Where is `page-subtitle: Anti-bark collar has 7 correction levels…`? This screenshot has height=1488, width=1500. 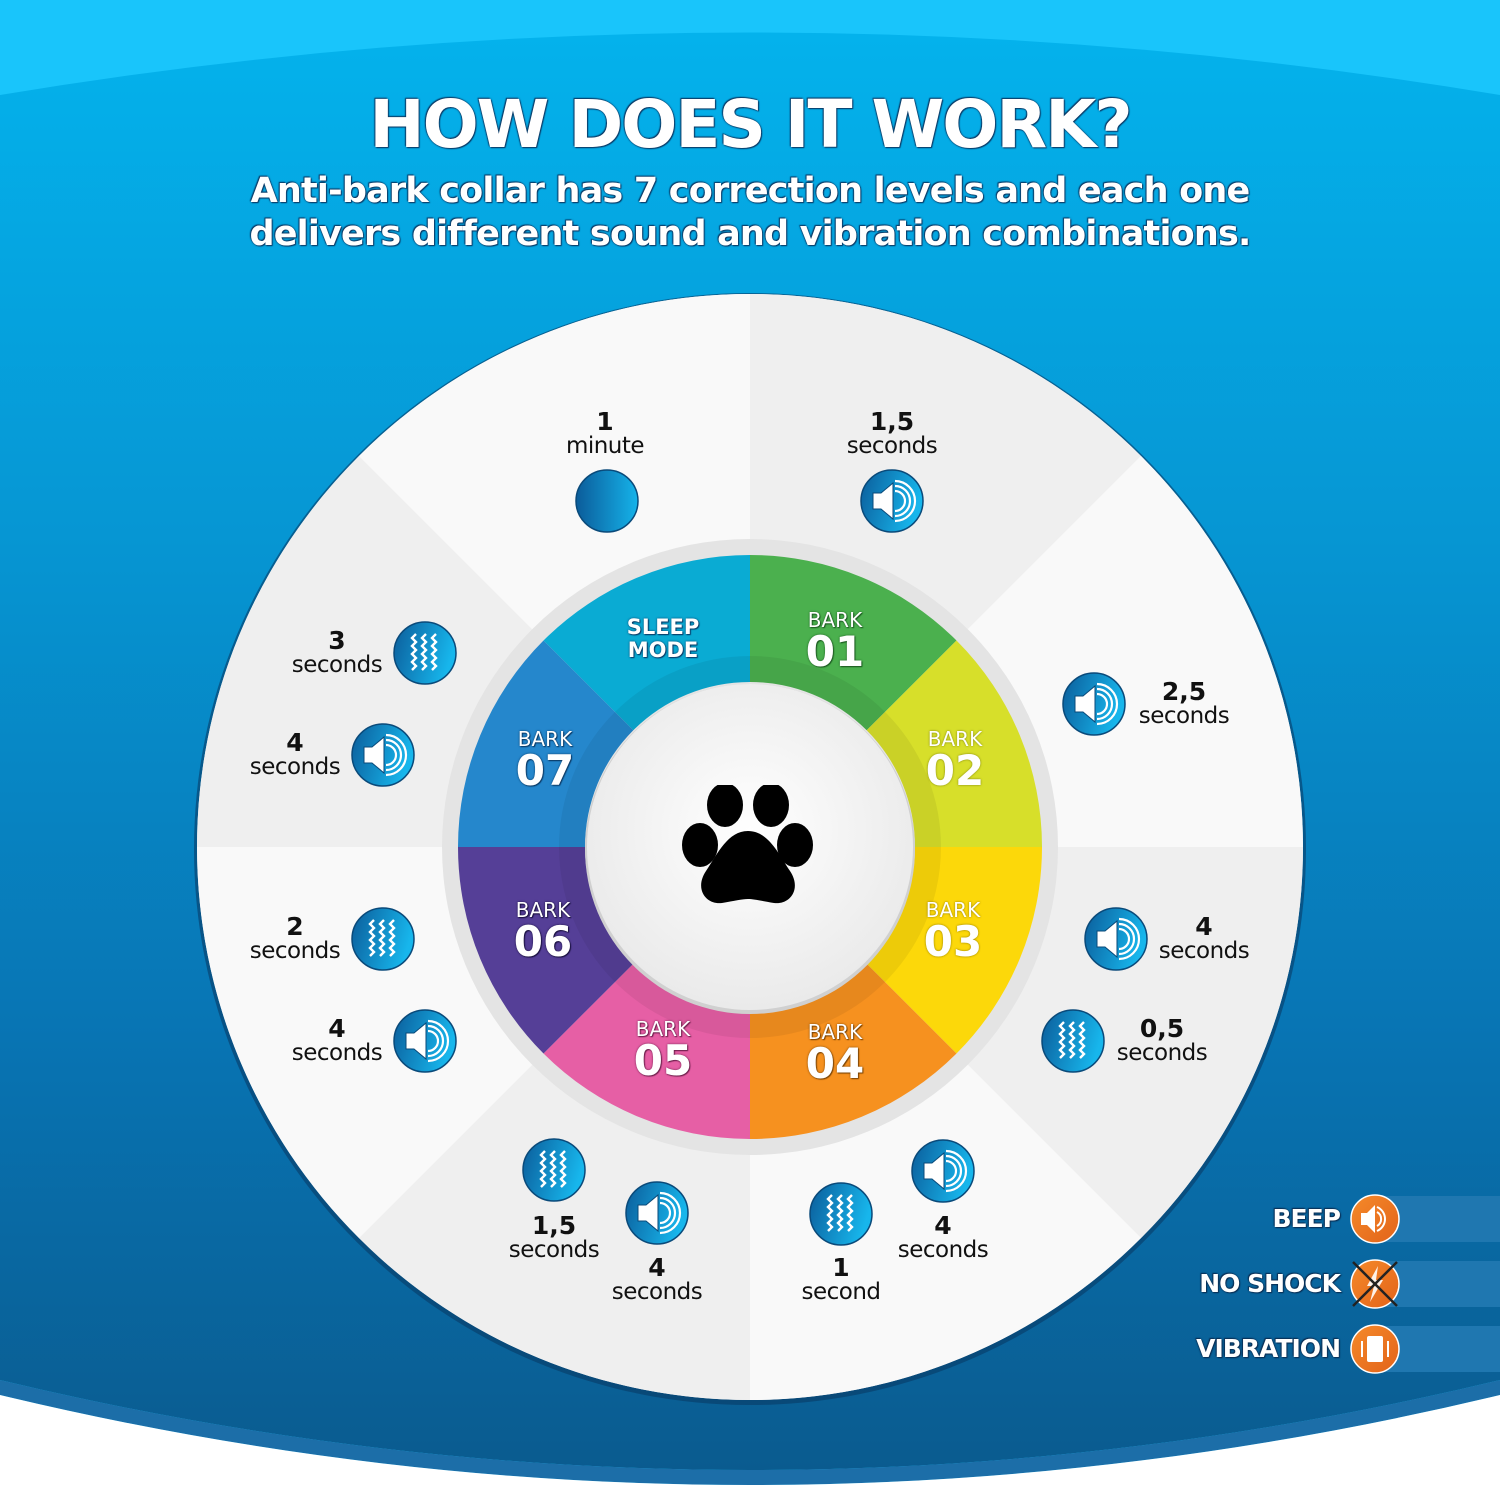
page-subtitle: Anti-bark collar has 7 correction levels… is located at coordinates (750, 213).